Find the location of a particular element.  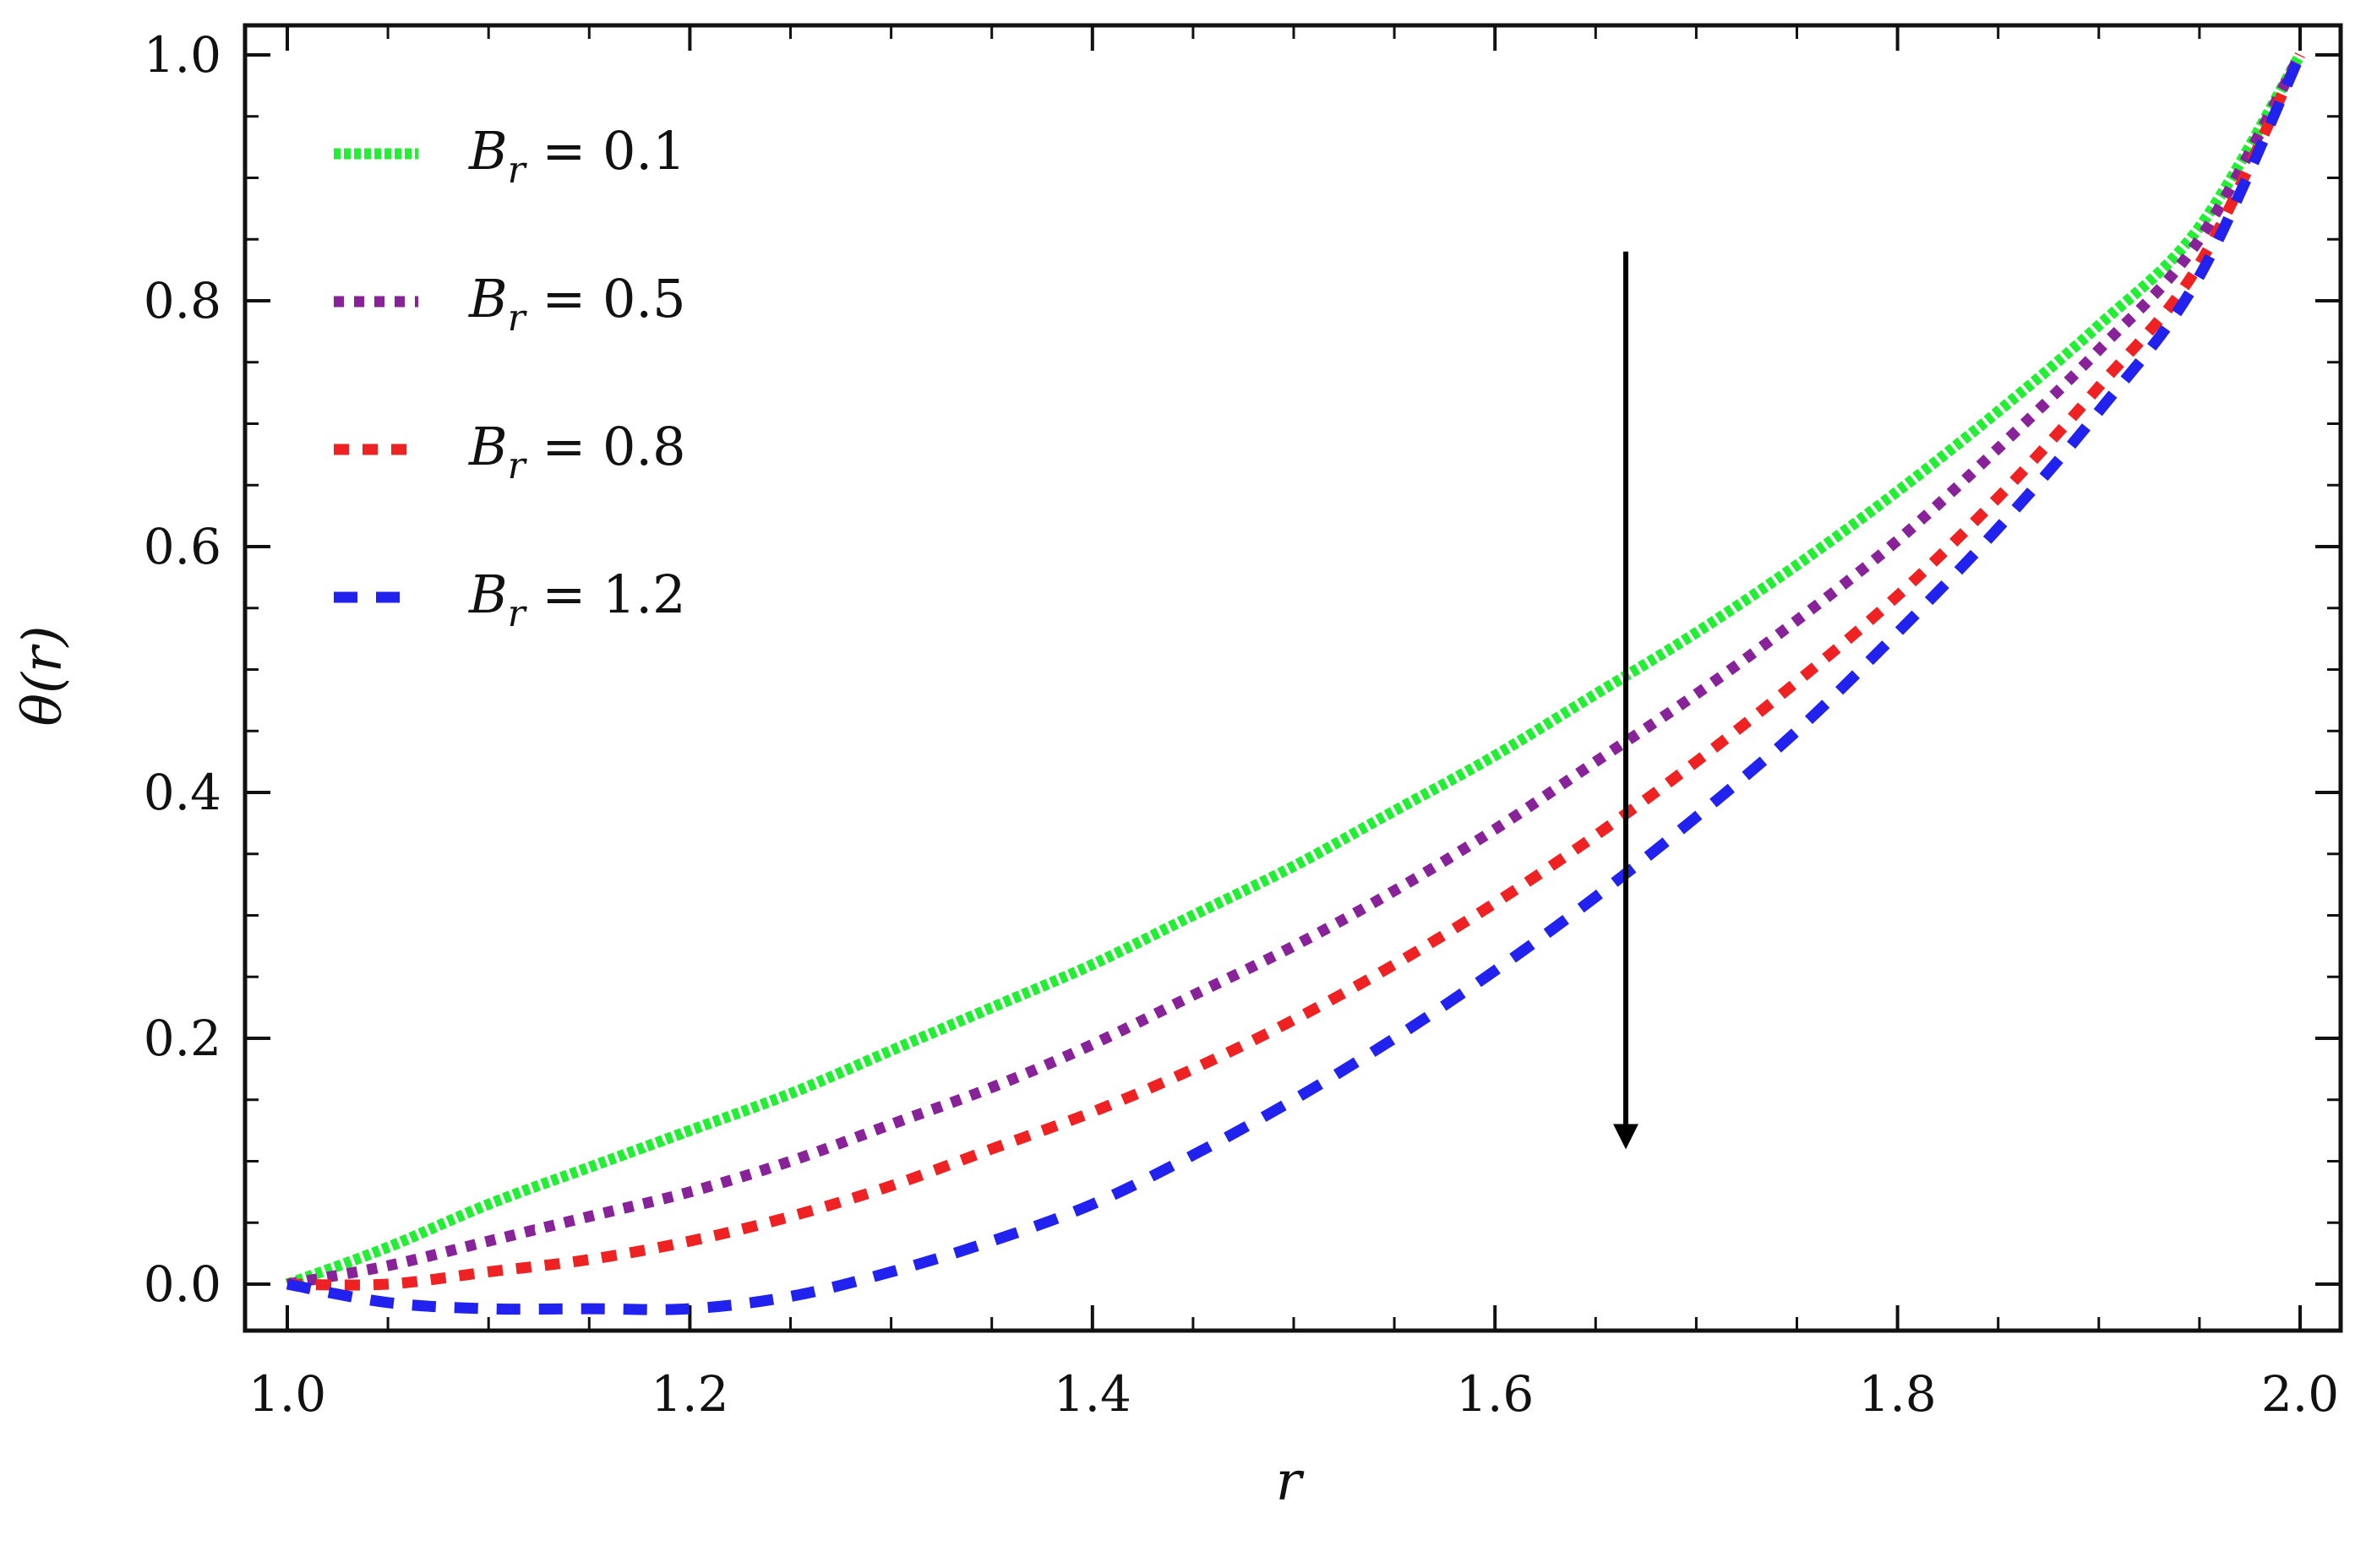

legend: Br = 0.1 Br = 0.5 Br = 0.8 Br = 1.2 is located at coordinates (510, 377).